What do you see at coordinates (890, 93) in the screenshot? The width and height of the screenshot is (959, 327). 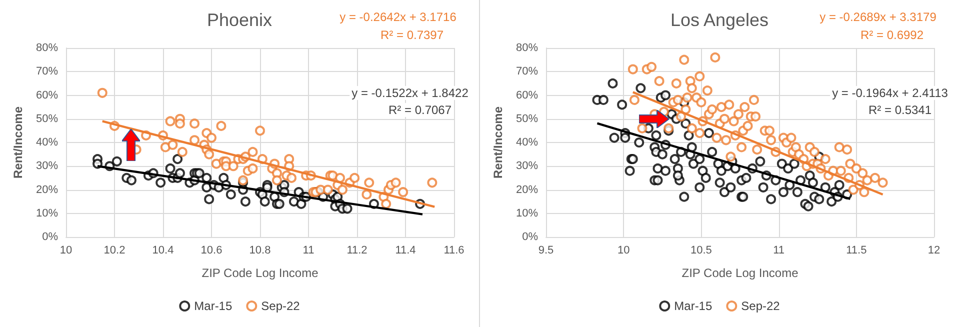 I see `annotation: y = -0.1964x + 2.4113` at bounding box center [890, 93].